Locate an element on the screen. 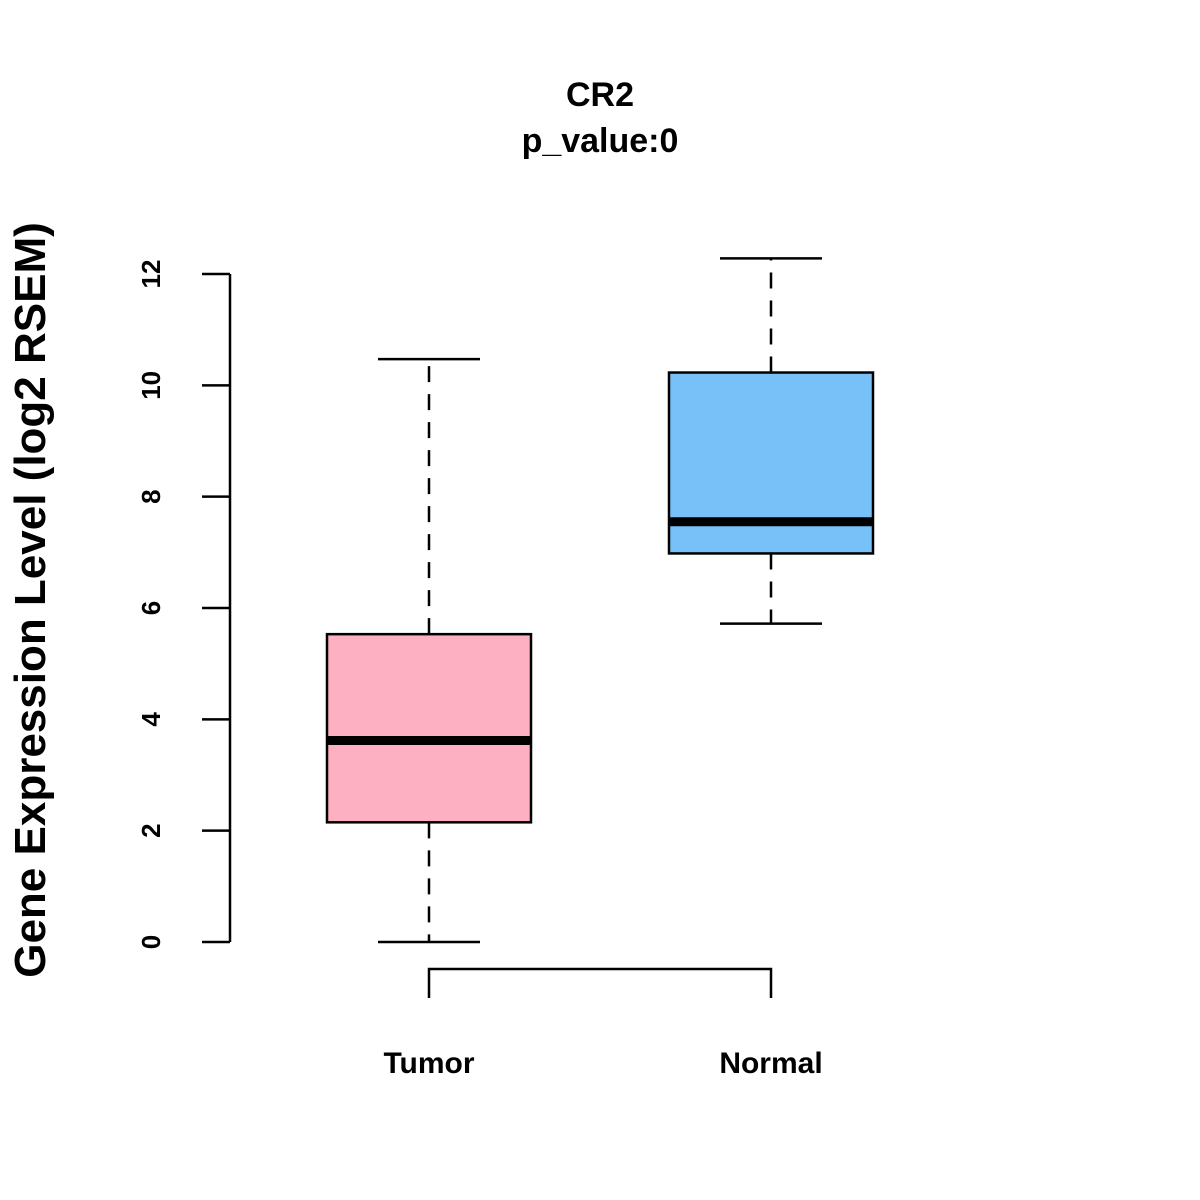 The width and height of the screenshot is (1200, 1200). box-tumor is located at coordinates (429, 650).